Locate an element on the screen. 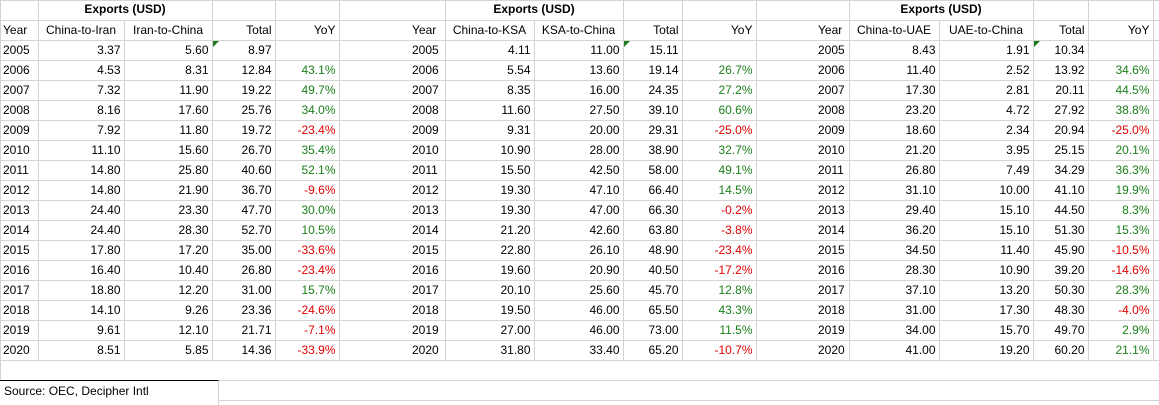 The height and width of the screenshot is (405, 1159). value-cell: 31.80 is located at coordinates (490, 350).